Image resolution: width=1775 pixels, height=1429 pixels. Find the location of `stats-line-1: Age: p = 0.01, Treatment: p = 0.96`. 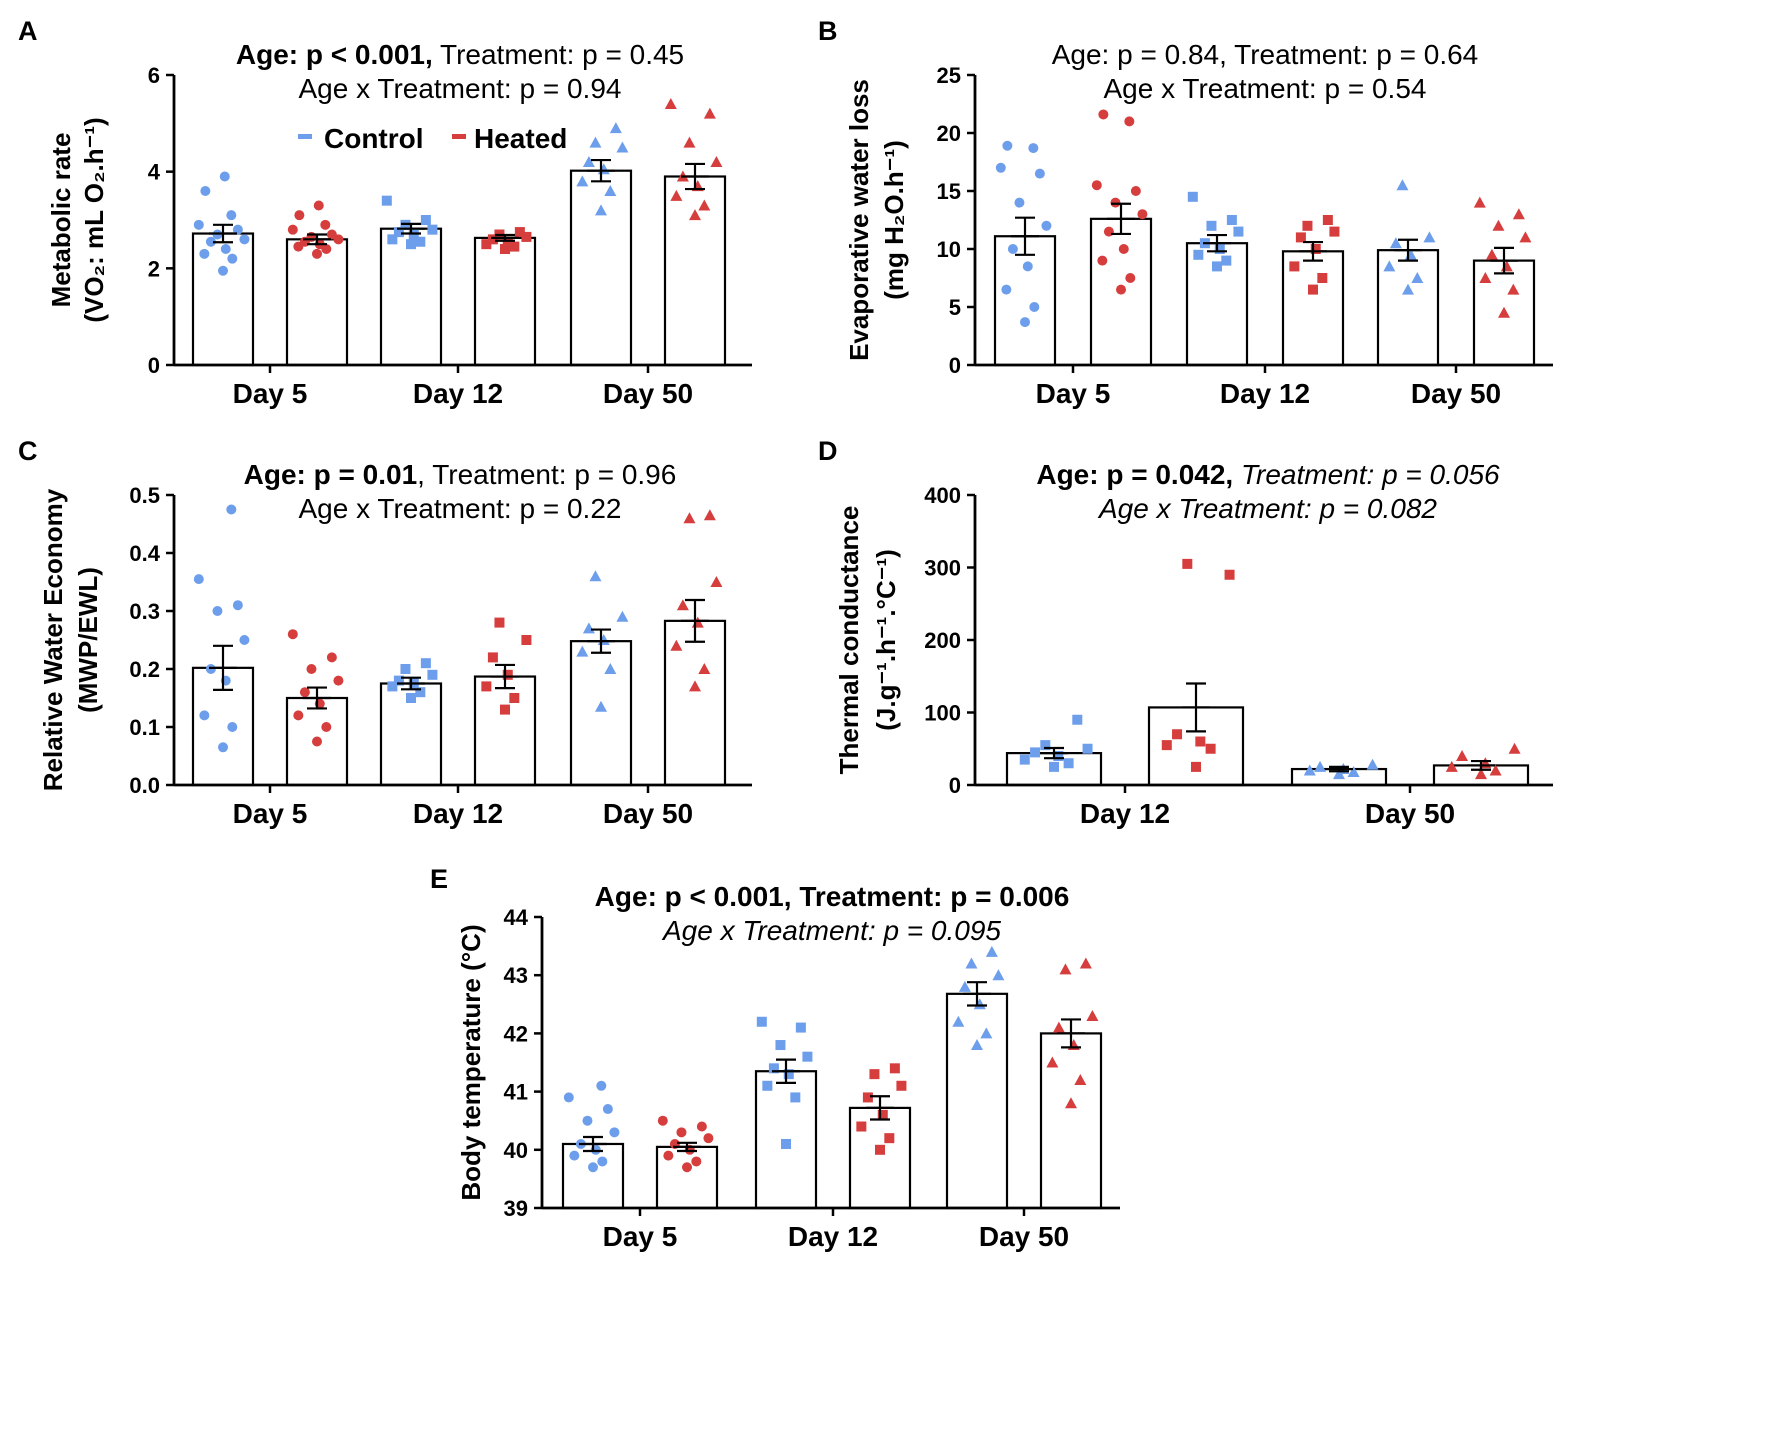

stats-line-1: Age: p = 0.01, Treatment: p = 0.96 is located at coordinates (460, 474).